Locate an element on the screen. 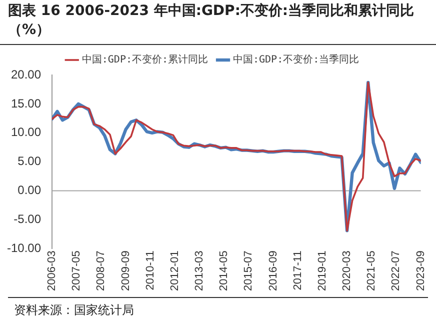  x-tick-label: 2009-09 is located at coordinates (126, 271).